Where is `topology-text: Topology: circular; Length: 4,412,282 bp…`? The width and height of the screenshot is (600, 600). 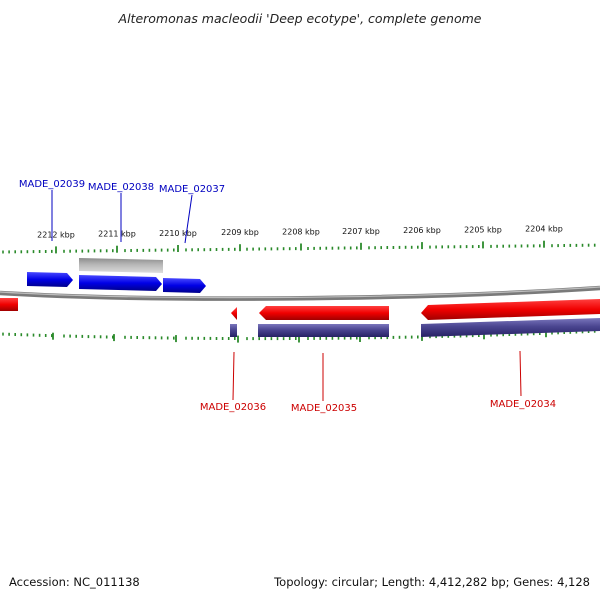 topology-text: Topology: circular; Length: 4,412,282 bp… is located at coordinates (431, 582).